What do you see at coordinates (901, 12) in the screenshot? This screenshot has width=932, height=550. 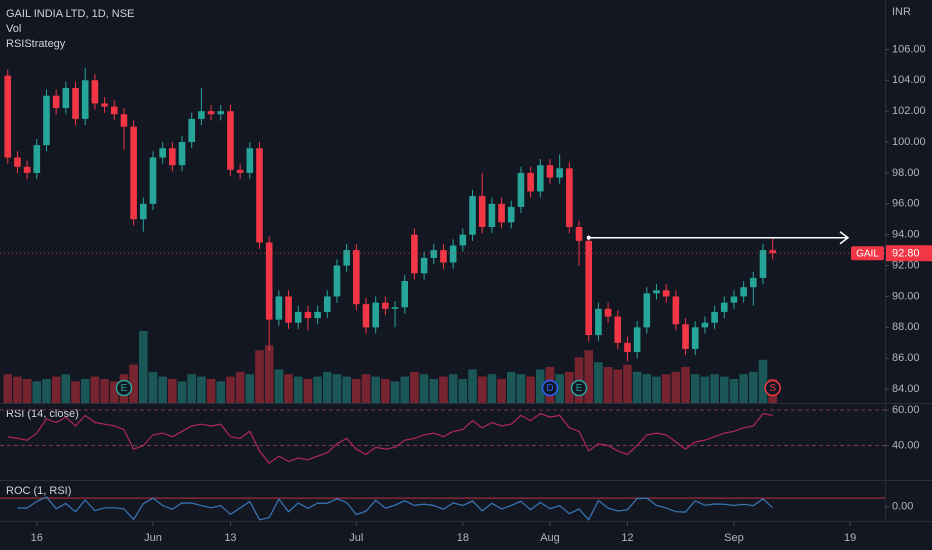 I see `currency: INR` at bounding box center [901, 12].